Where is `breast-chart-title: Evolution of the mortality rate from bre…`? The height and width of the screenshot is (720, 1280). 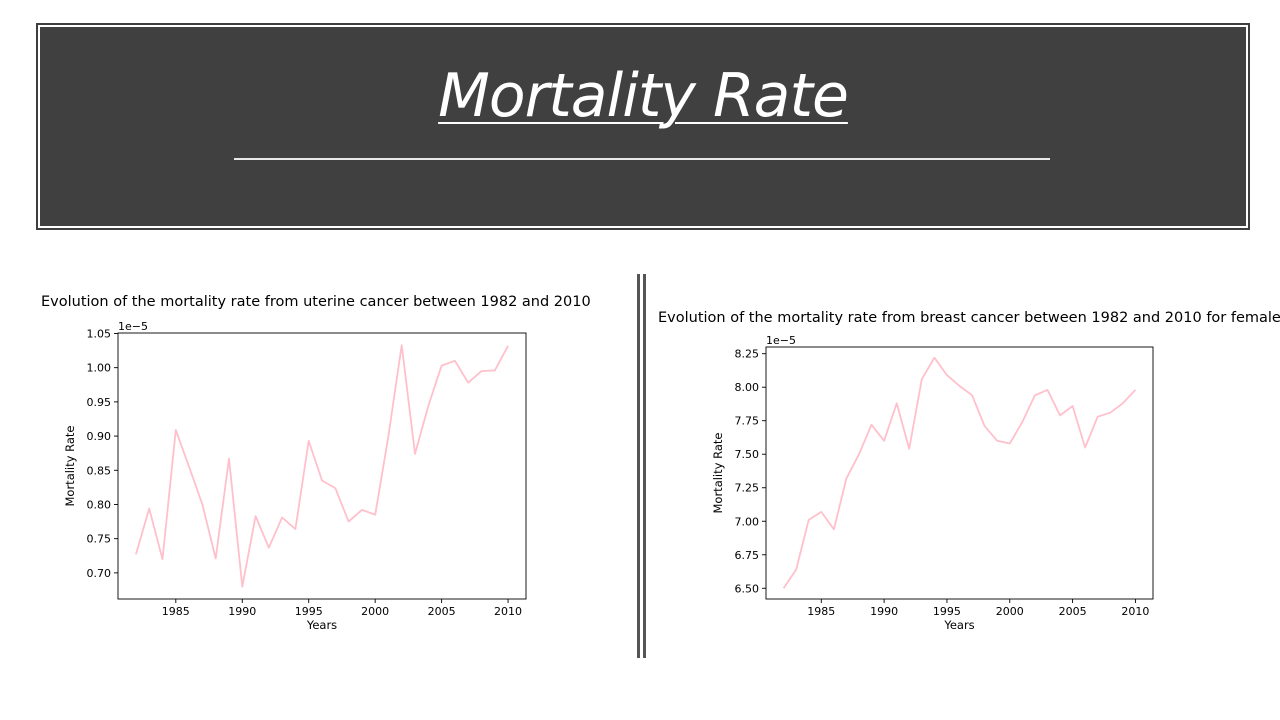 breast-chart-title: Evolution of the mortality rate from bre… is located at coordinates (969, 318).